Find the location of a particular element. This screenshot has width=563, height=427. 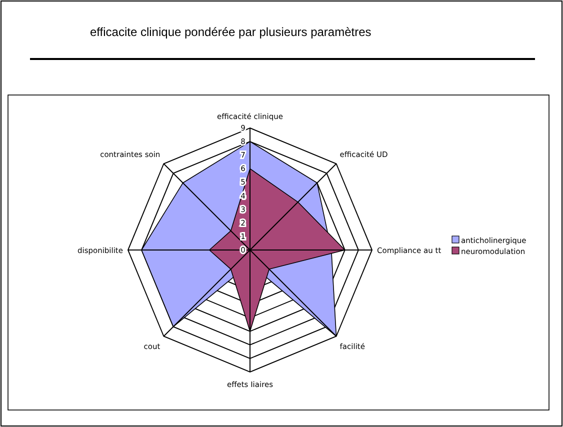

chart-title: efficacite clinique pondérée par plusieurs paramètres is located at coordinates (231, 32).